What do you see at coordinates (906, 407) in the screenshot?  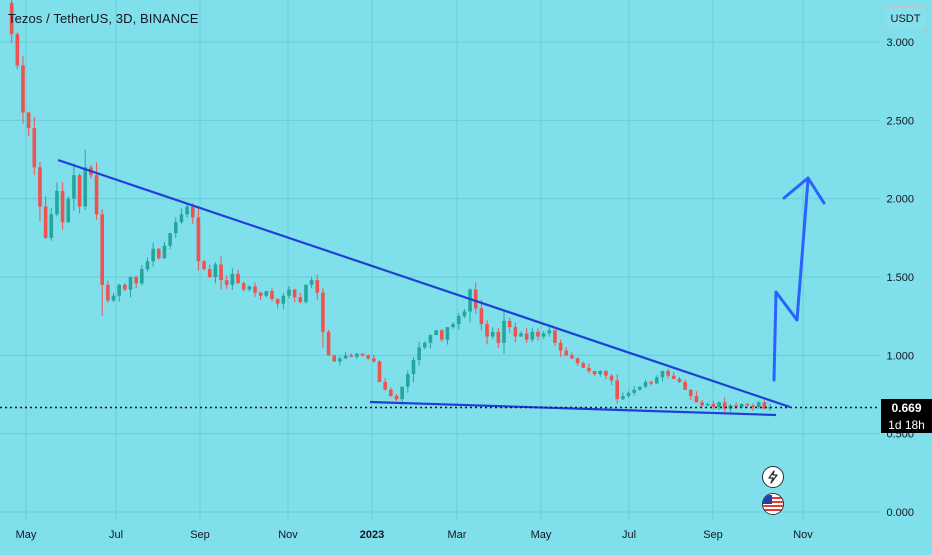 I see `last-price-label: 0.669` at bounding box center [906, 407].